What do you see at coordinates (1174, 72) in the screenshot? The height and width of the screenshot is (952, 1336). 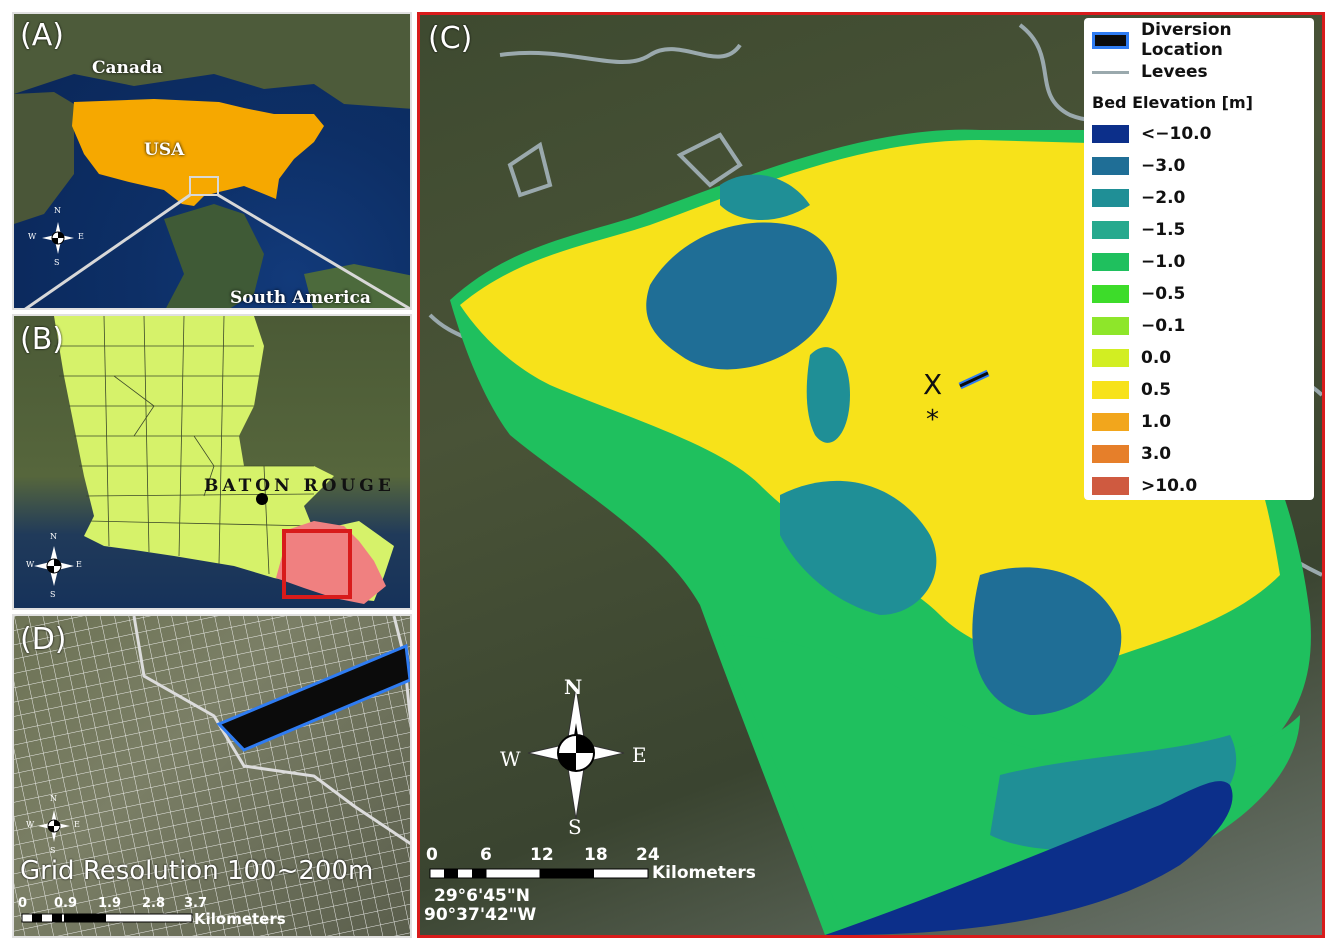 I see `legend-label: Levees` at bounding box center [1174, 72].